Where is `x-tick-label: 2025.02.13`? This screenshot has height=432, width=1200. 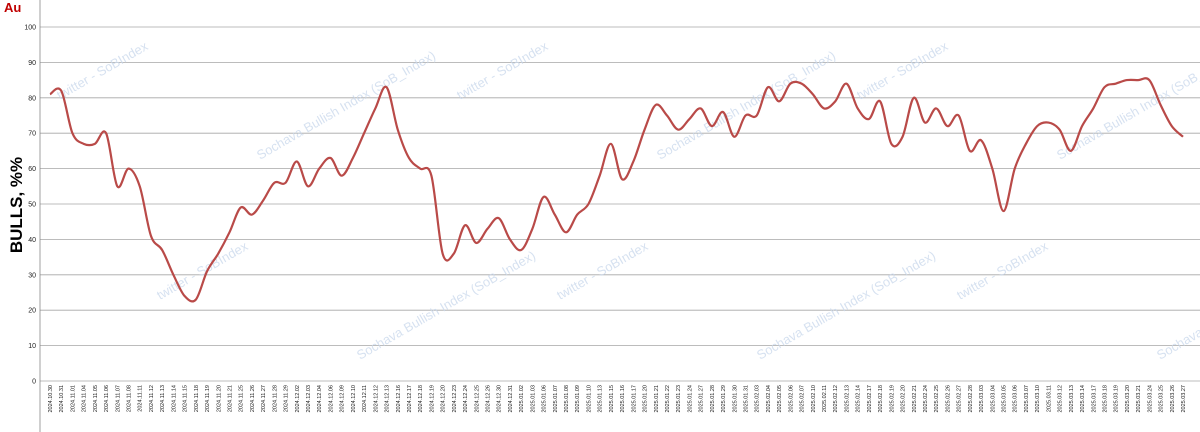 x-tick-label: 2025.02.13 is located at coordinates (847, 399).